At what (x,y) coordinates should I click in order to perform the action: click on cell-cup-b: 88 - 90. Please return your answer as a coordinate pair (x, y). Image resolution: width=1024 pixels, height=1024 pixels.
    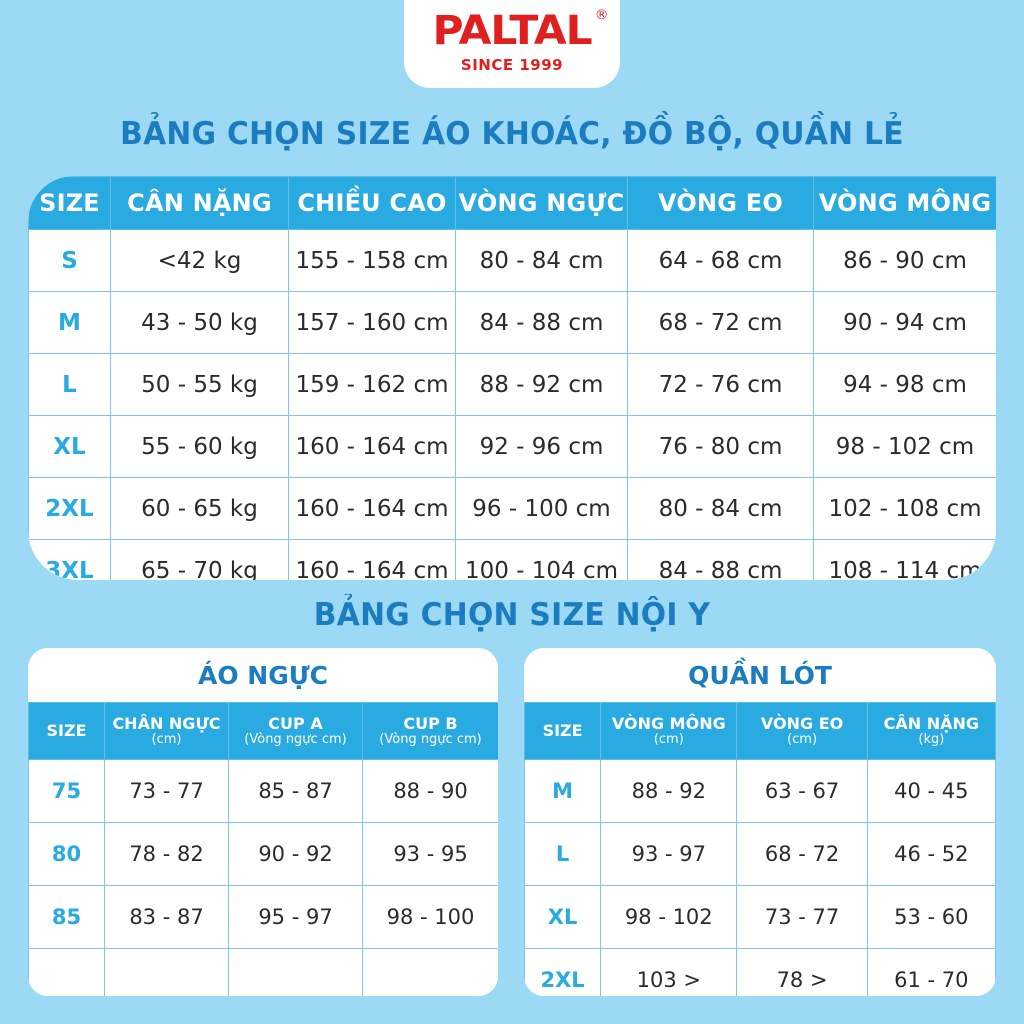
    Looking at the image, I should click on (430, 791).